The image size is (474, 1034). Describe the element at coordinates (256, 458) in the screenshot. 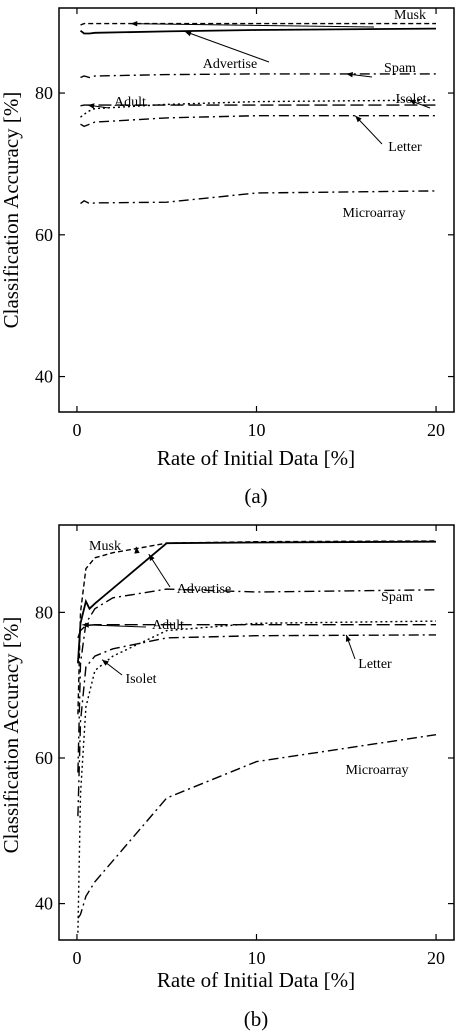

I see `x-axis-title-a: Rate of Initial Data [%]` at that location.